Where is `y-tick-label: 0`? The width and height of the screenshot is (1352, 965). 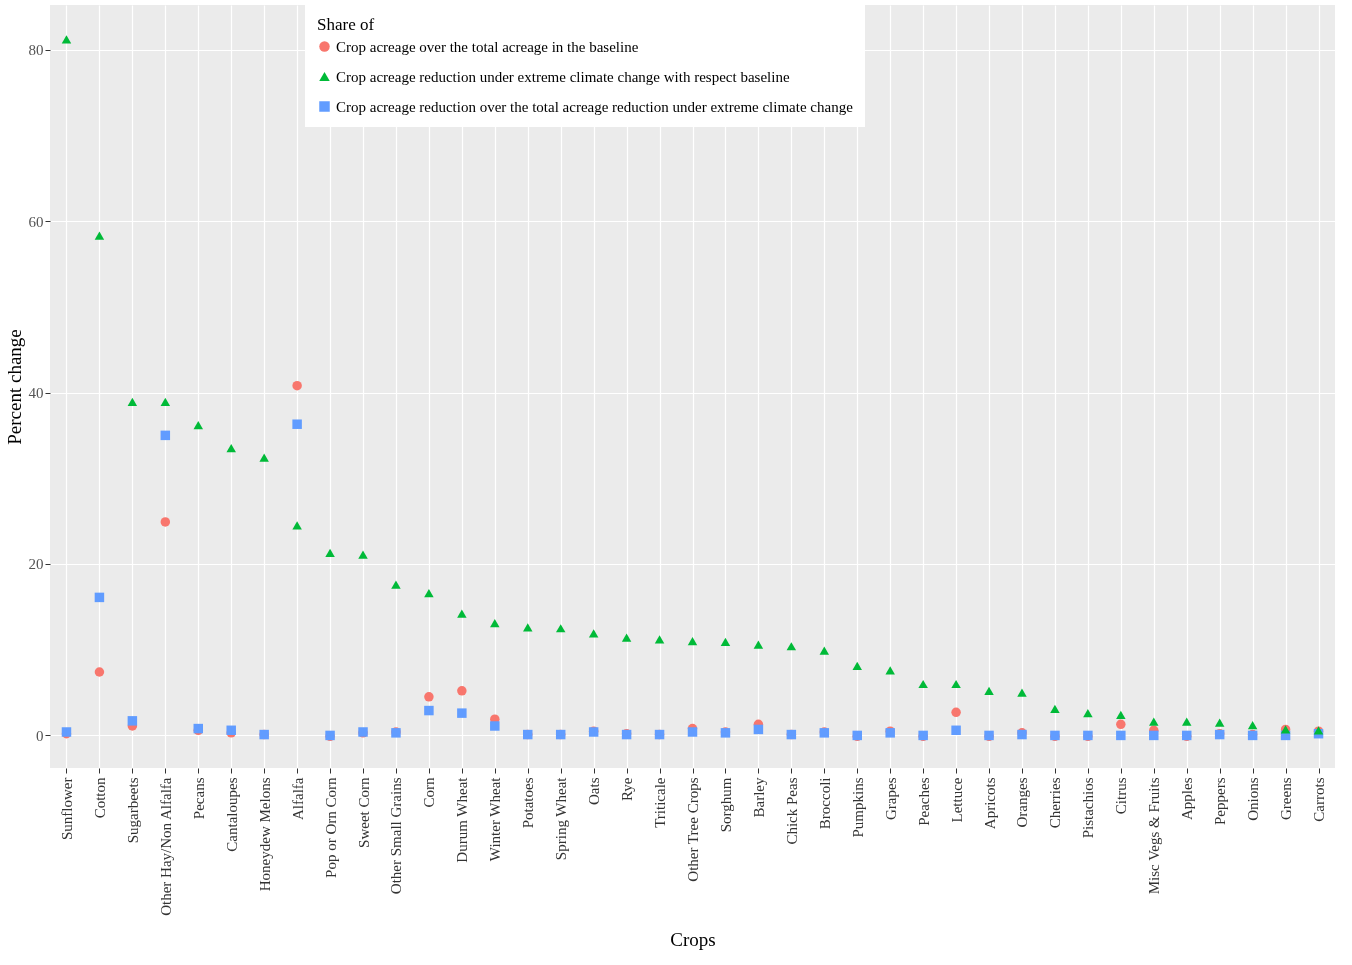
y-tick-label: 0 is located at coordinates (40, 735).